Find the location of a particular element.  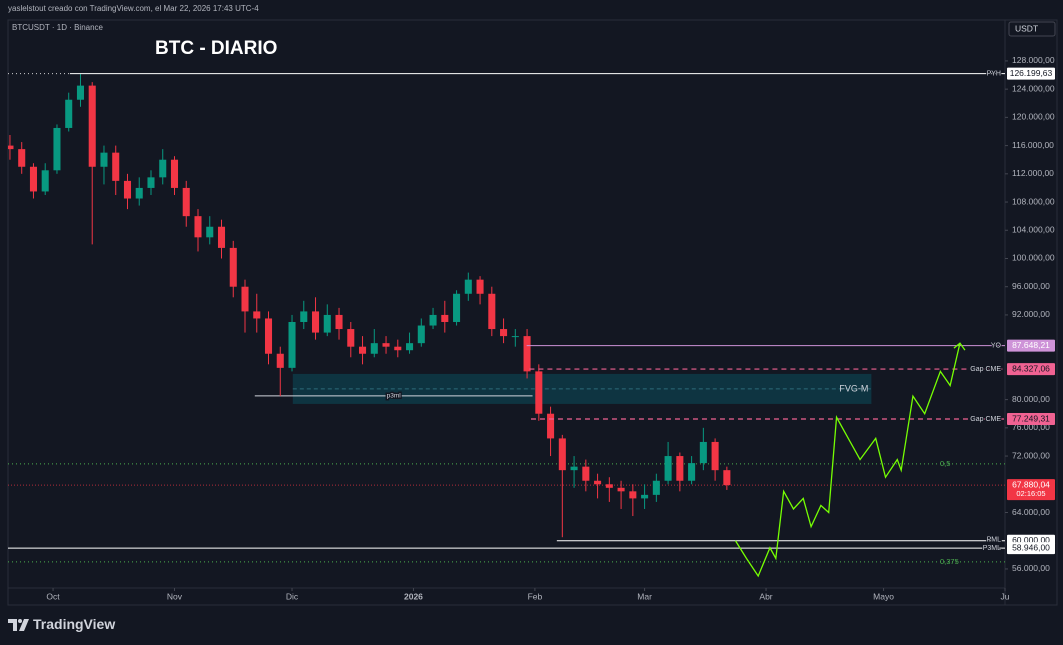

projection-line is located at coordinates (847, 460).